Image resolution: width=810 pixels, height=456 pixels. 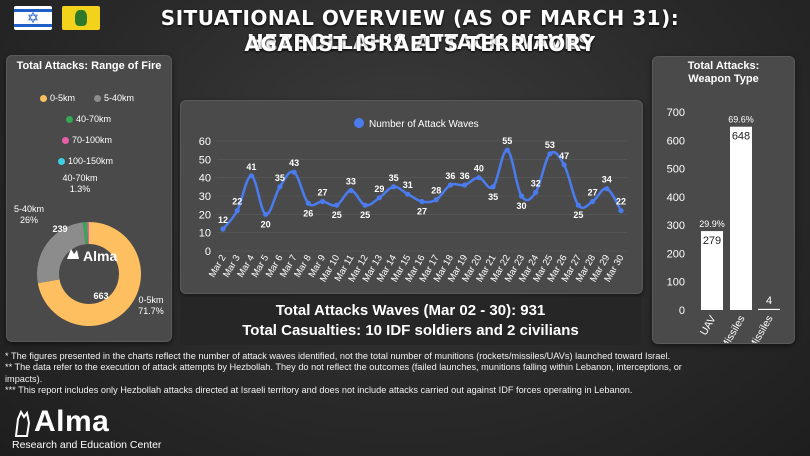 I want to click on line-data-label: 25, so click(x=365, y=215).